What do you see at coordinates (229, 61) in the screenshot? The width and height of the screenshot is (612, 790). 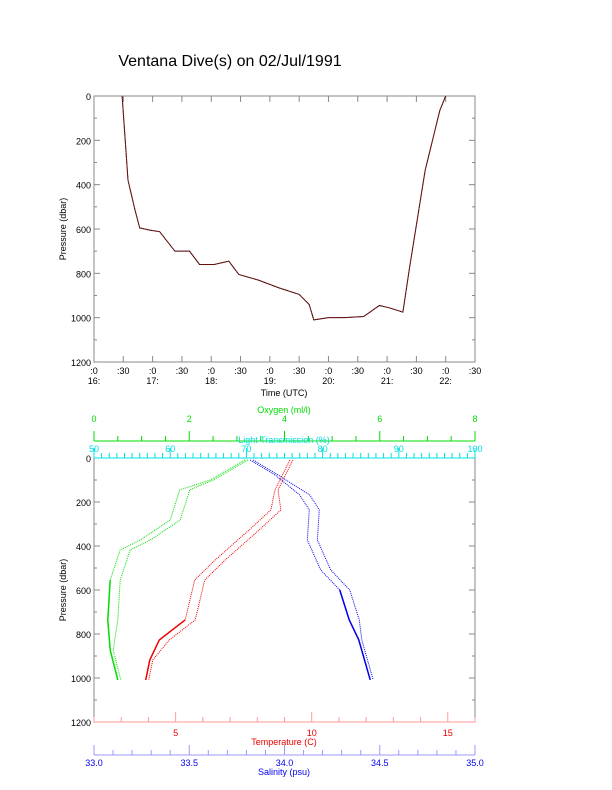 I see `chart-title: Ventana Dive(s) on 02/Jul/1991` at bounding box center [229, 61].